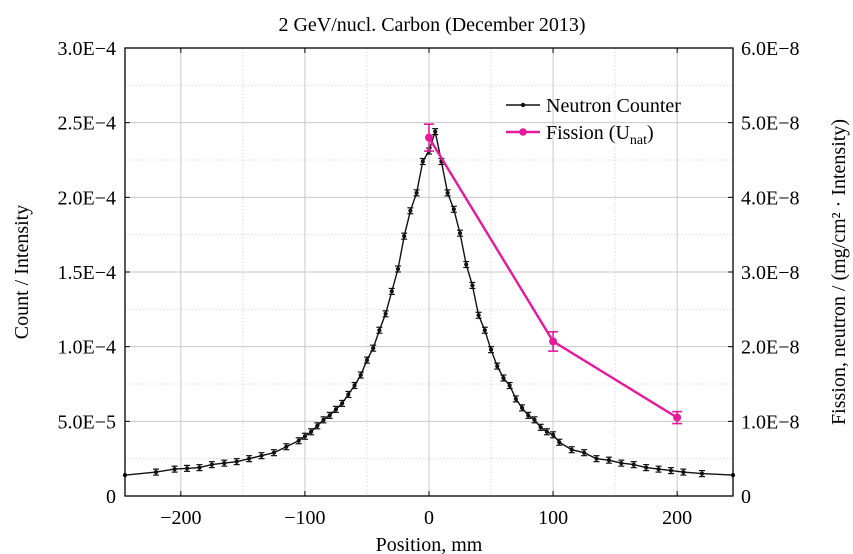  Describe the element at coordinates (588, 133) in the screenshot. I see `legend-label-fission-main: Fission (U` at that location.